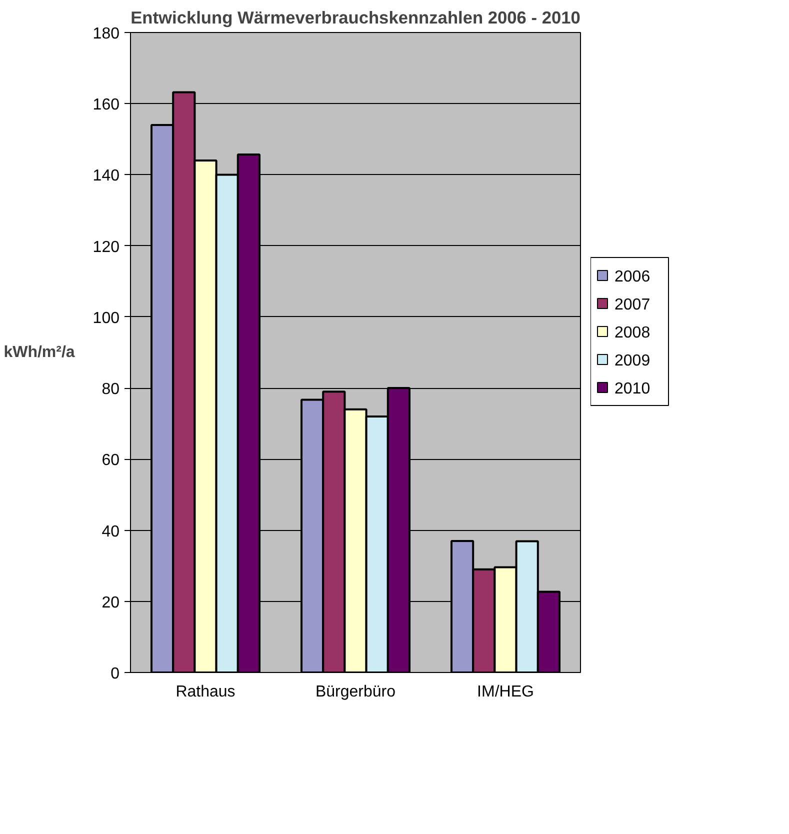 This screenshot has height=834, width=789. What do you see at coordinates (632, 333) in the screenshot?
I see `legend-label: 2008` at bounding box center [632, 333].